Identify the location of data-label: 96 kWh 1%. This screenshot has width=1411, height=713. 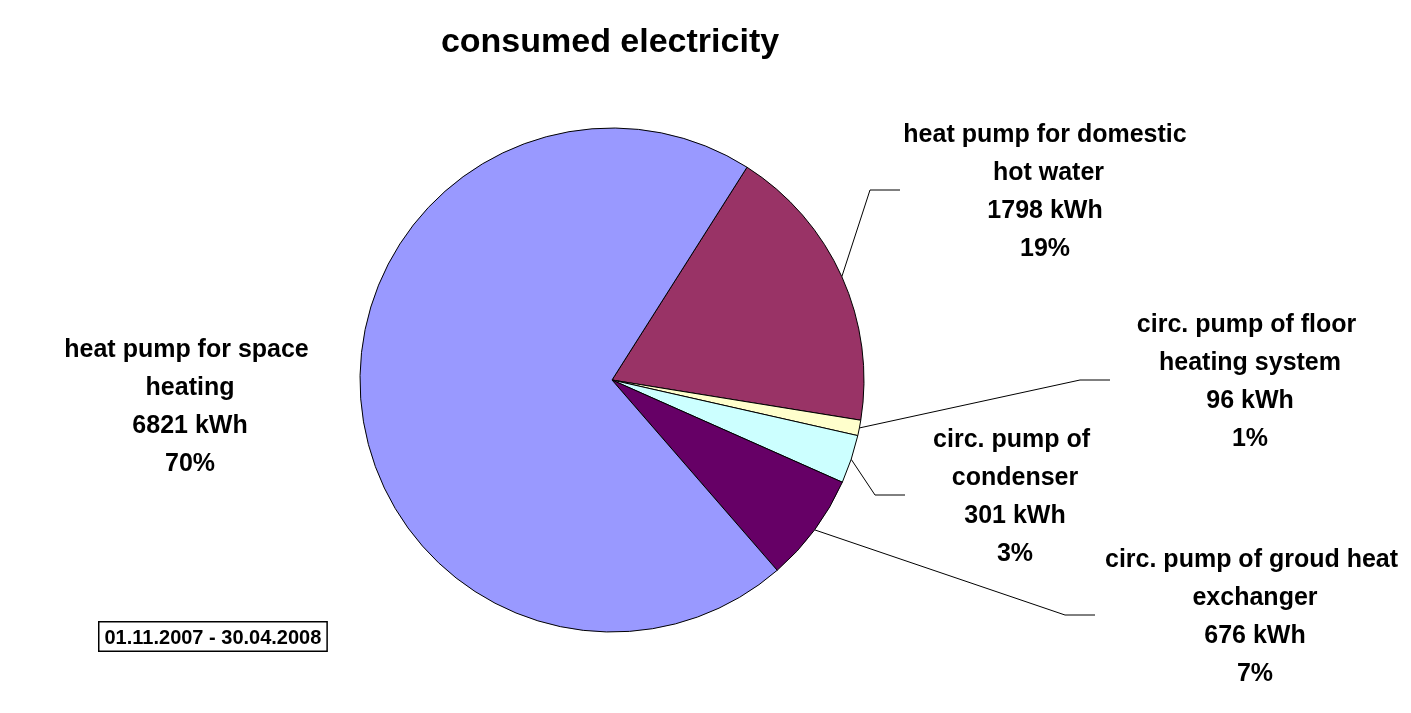
(1250, 418).